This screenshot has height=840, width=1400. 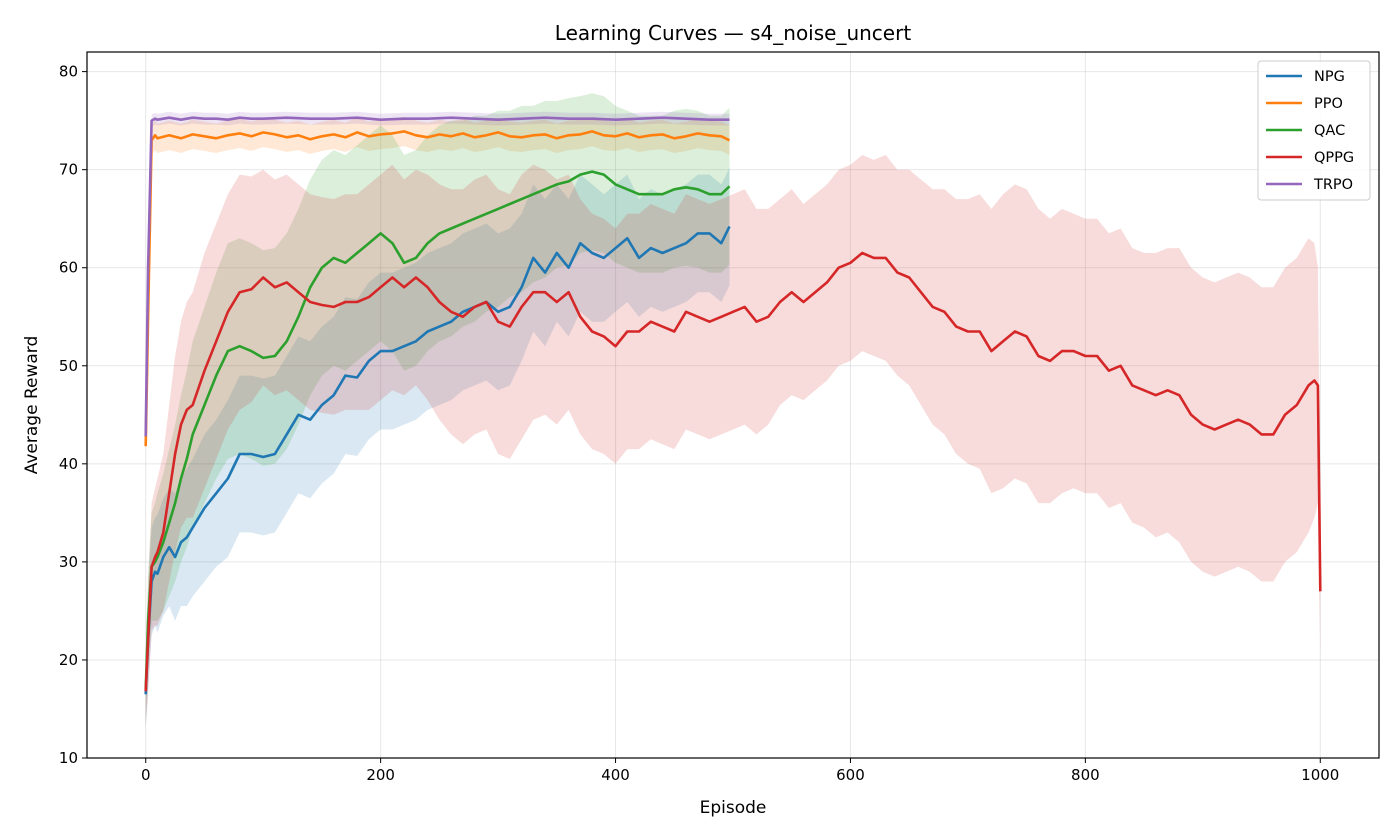 I want to click on y-tick-label: 70, so click(x=68, y=170).